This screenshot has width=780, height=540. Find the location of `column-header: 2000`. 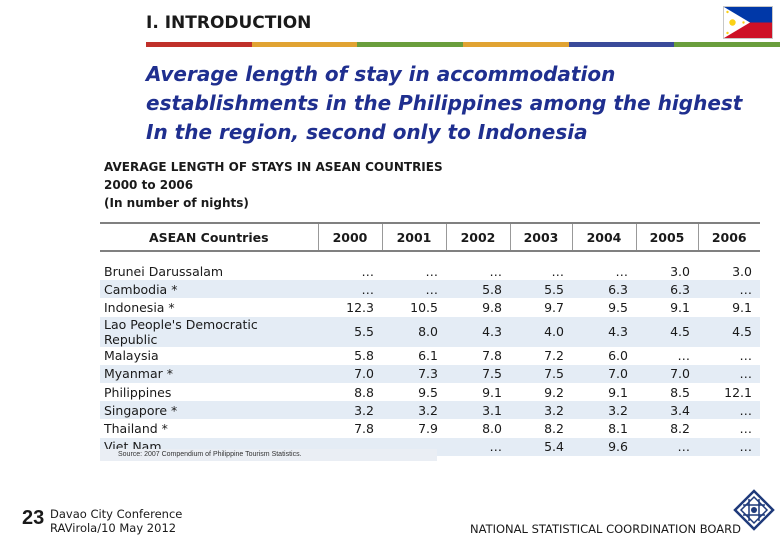

column-header: 2000 is located at coordinates (349, 237).